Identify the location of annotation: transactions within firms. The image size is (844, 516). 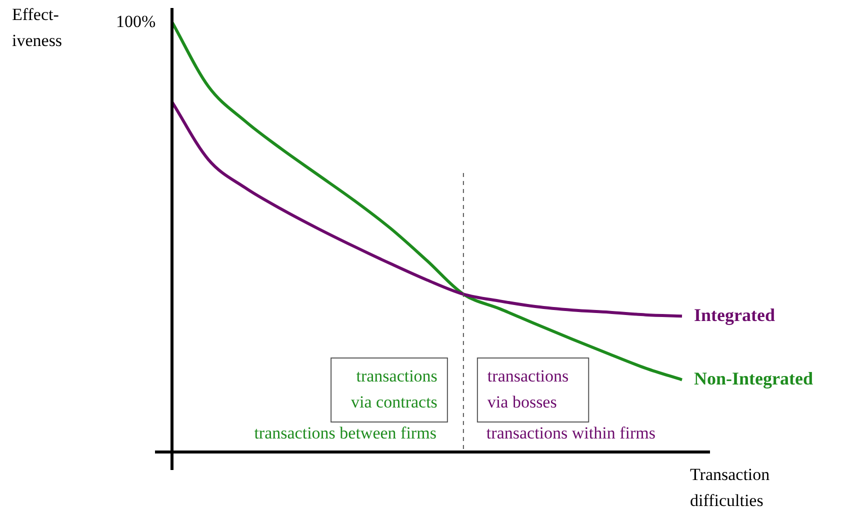
(571, 432).